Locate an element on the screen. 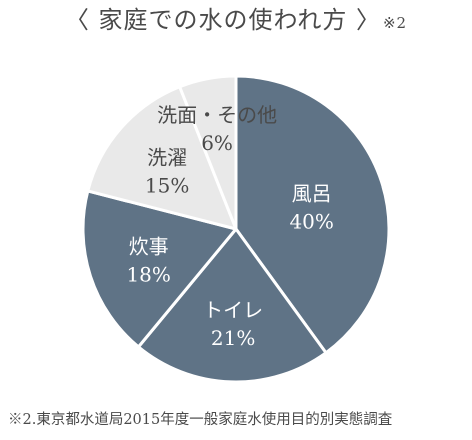 The height and width of the screenshot is (440, 472). slice-label: トイレ is located at coordinates (233, 310).